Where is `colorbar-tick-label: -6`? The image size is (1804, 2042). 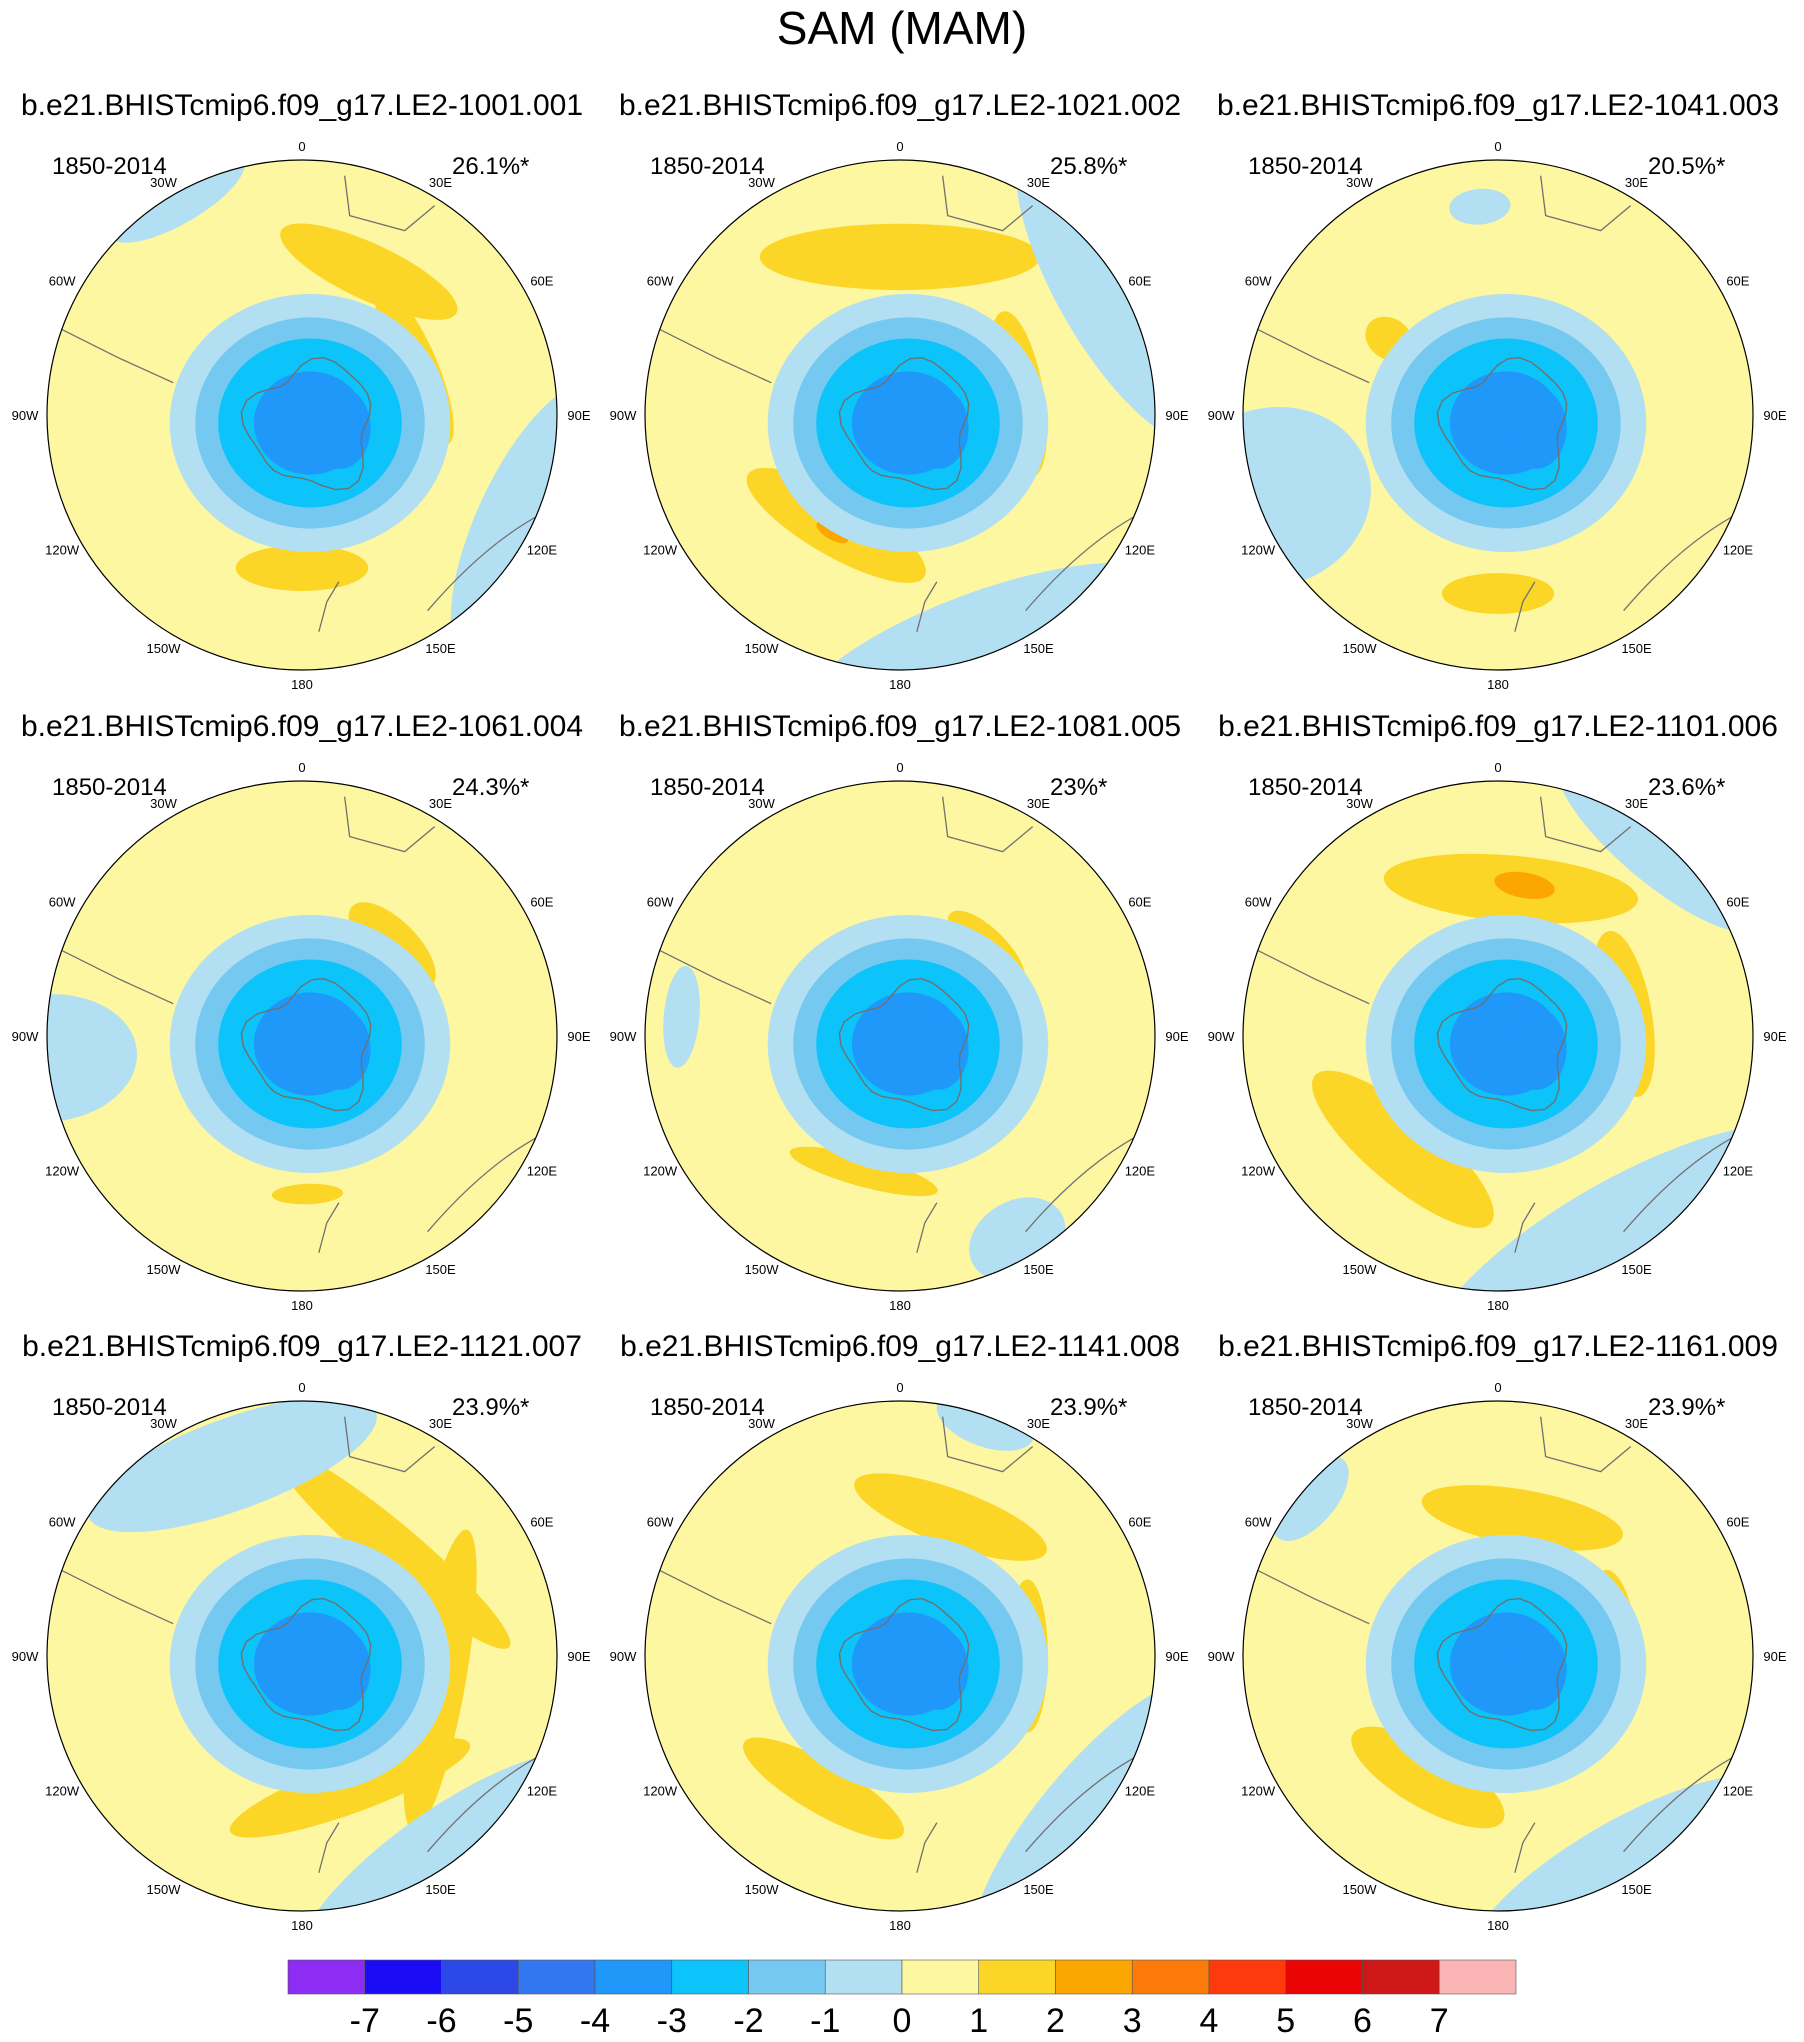 colorbar-tick-label: -6 is located at coordinates (441, 2021).